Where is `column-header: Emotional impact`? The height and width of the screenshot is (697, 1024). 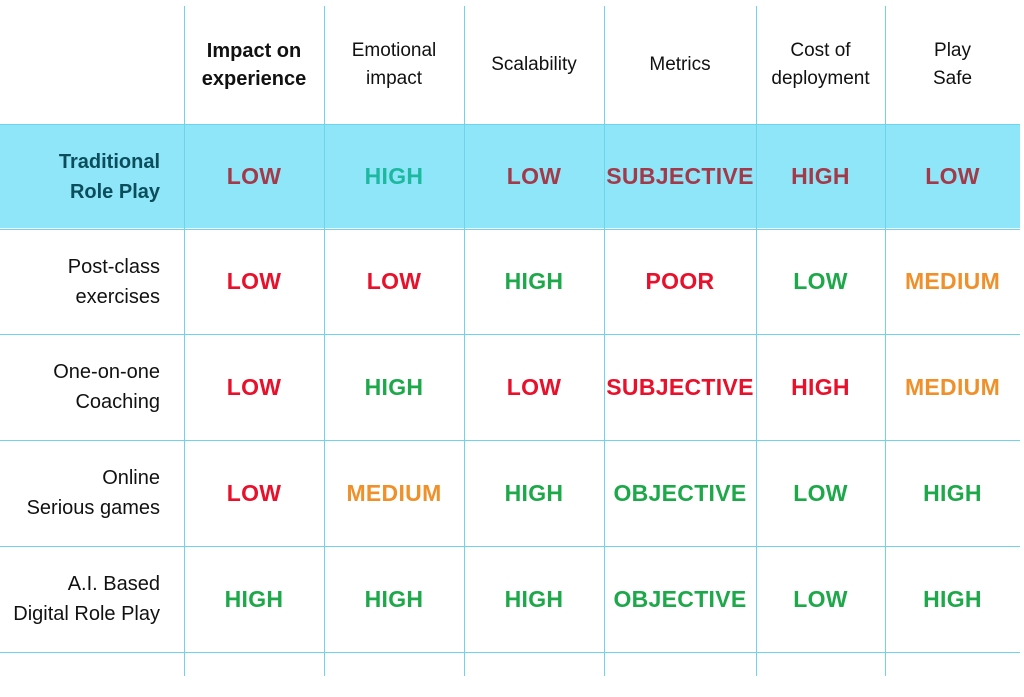 column-header: Emotional impact is located at coordinates (394, 64).